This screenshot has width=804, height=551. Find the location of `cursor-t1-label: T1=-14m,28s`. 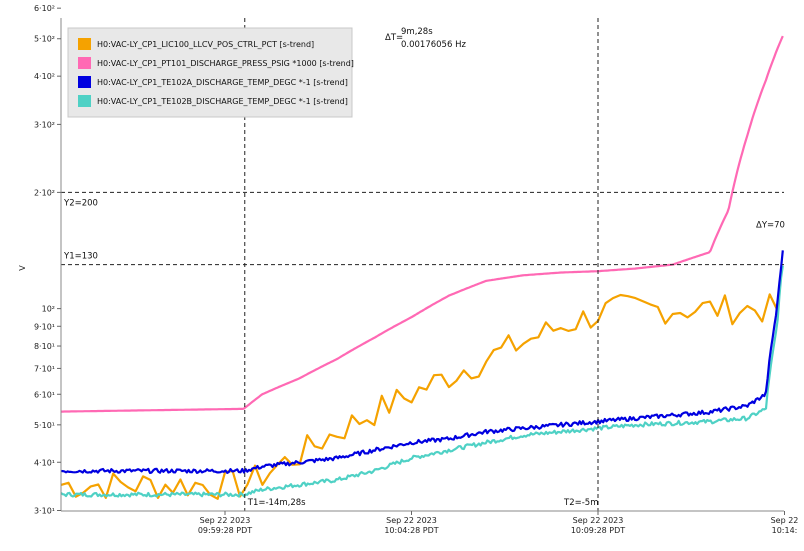

cursor-t1-label: T1=-14m,28s is located at coordinates (276, 503).